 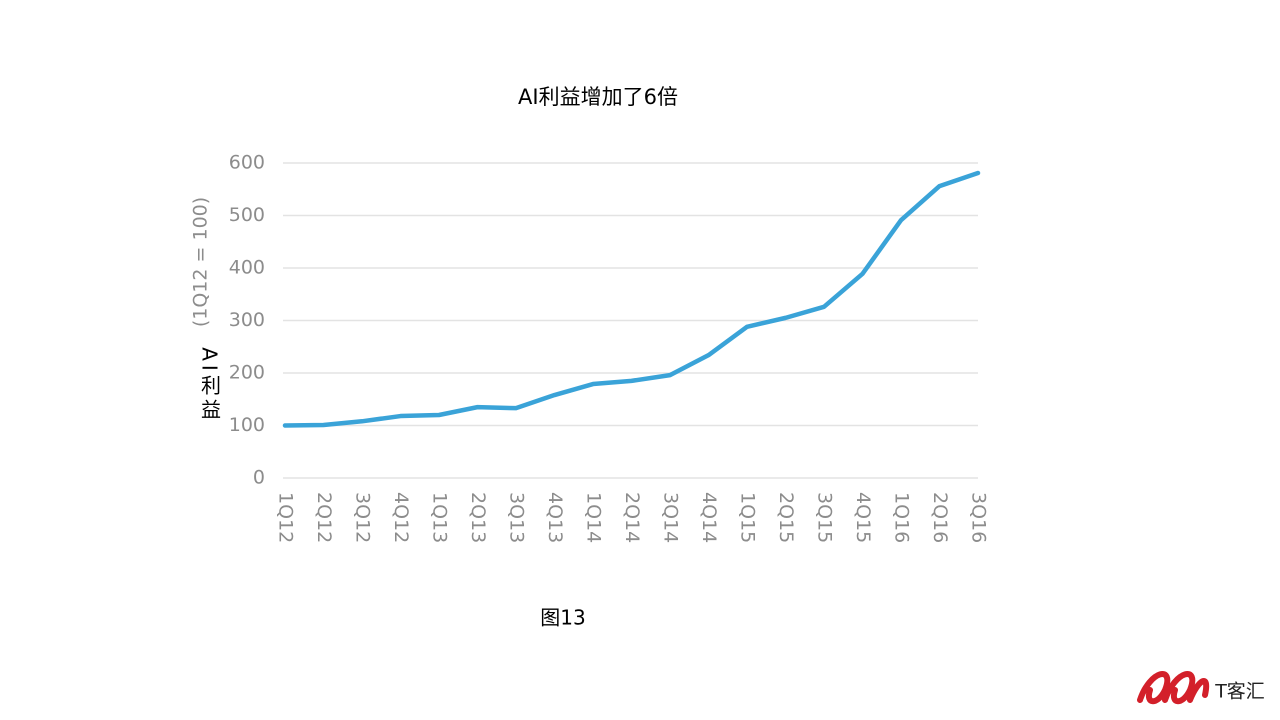 I want to click on y-tick-label: 600, so click(x=247, y=163).